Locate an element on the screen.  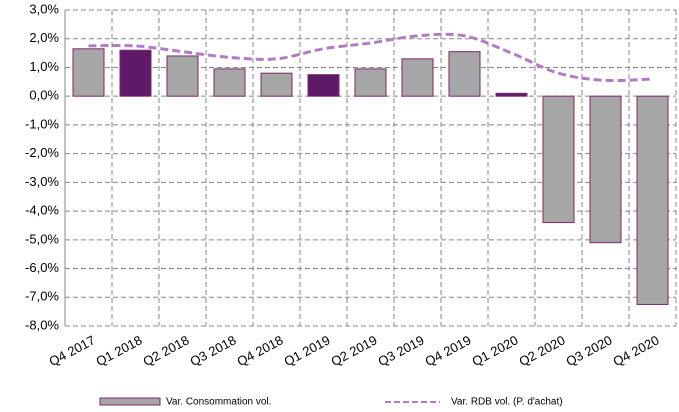
y-tick-label: 0,0% is located at coordinates (44, 95).